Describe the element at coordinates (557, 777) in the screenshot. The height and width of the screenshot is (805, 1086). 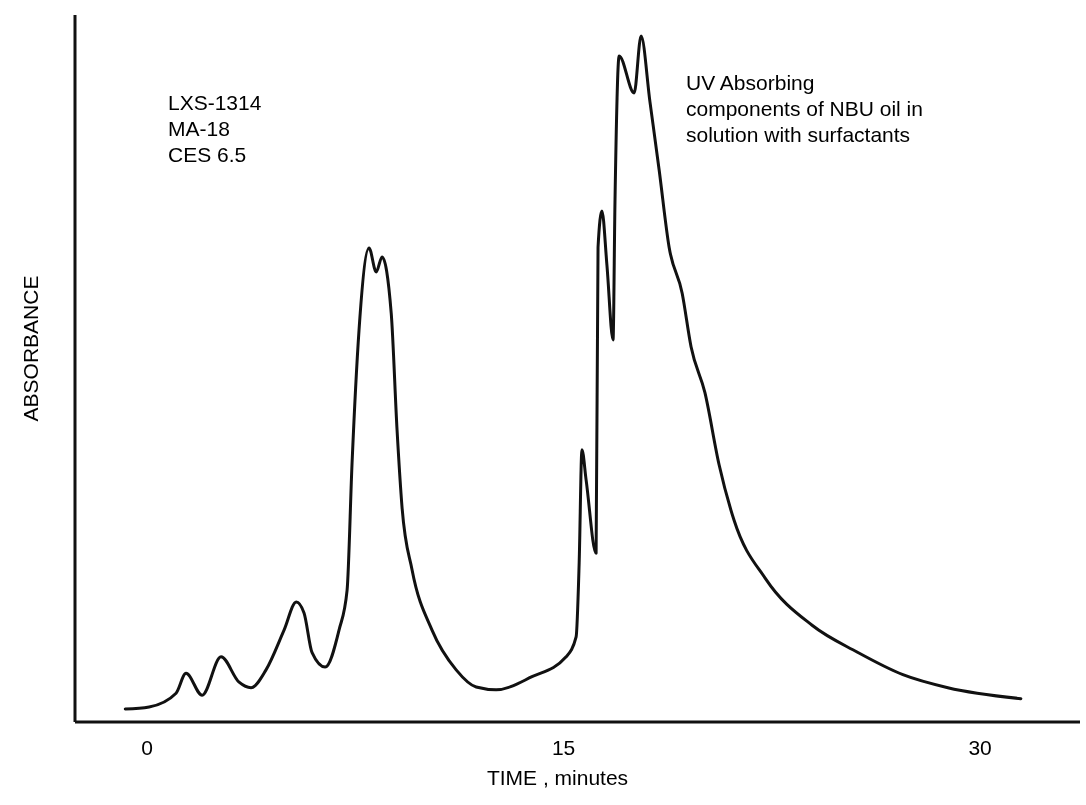
I see `x-axis-title: TIME , minutes` at that location.